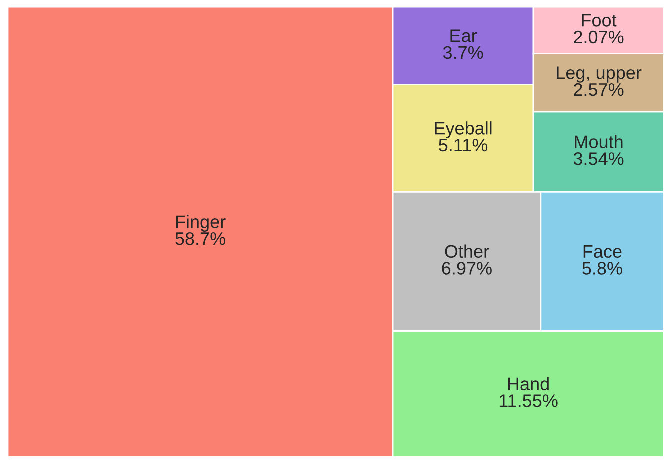 Image resolution: width=667 pixels, height=463 pixels. Describe the element at coordinates (599, 74) in the screenshot. I see `category-label: Leg, upper` at that location.